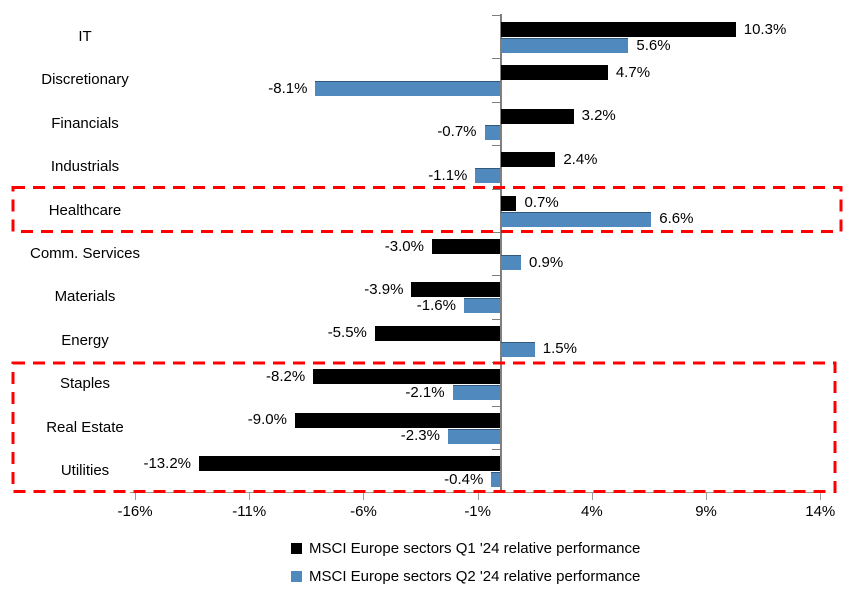 The image size is (852, 601). I want to click on value-label: -1.6%, so click(436, 305).